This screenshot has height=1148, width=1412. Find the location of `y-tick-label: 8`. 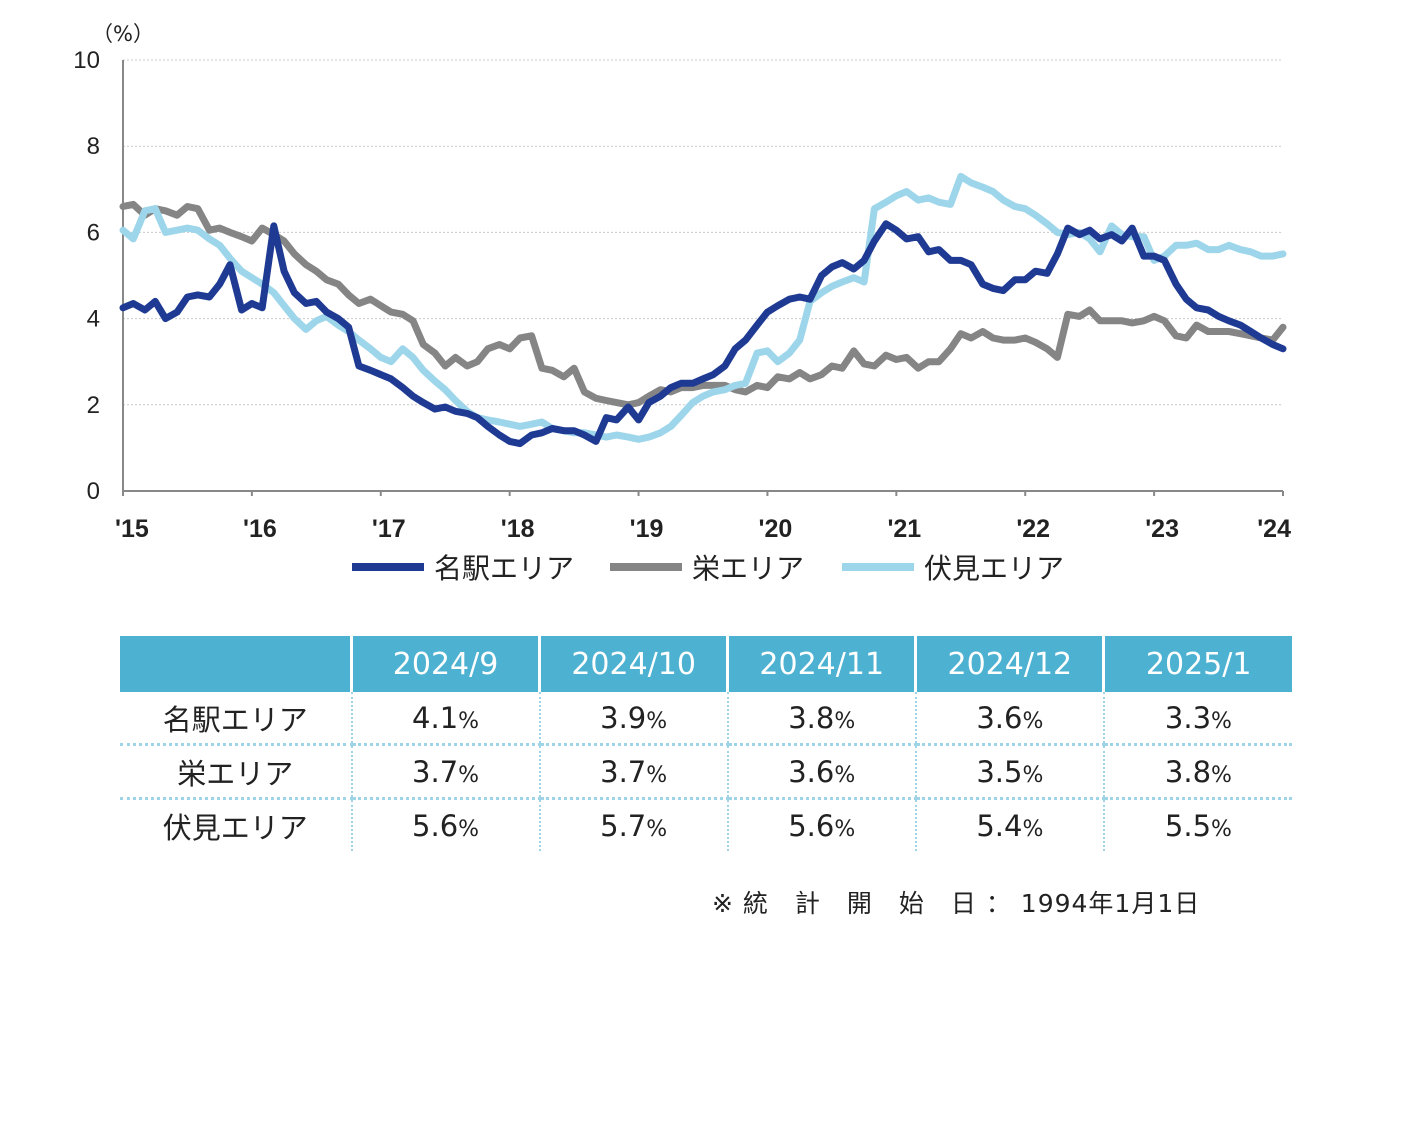

y-tick-label: 8 is located at coordinates (93, 146).